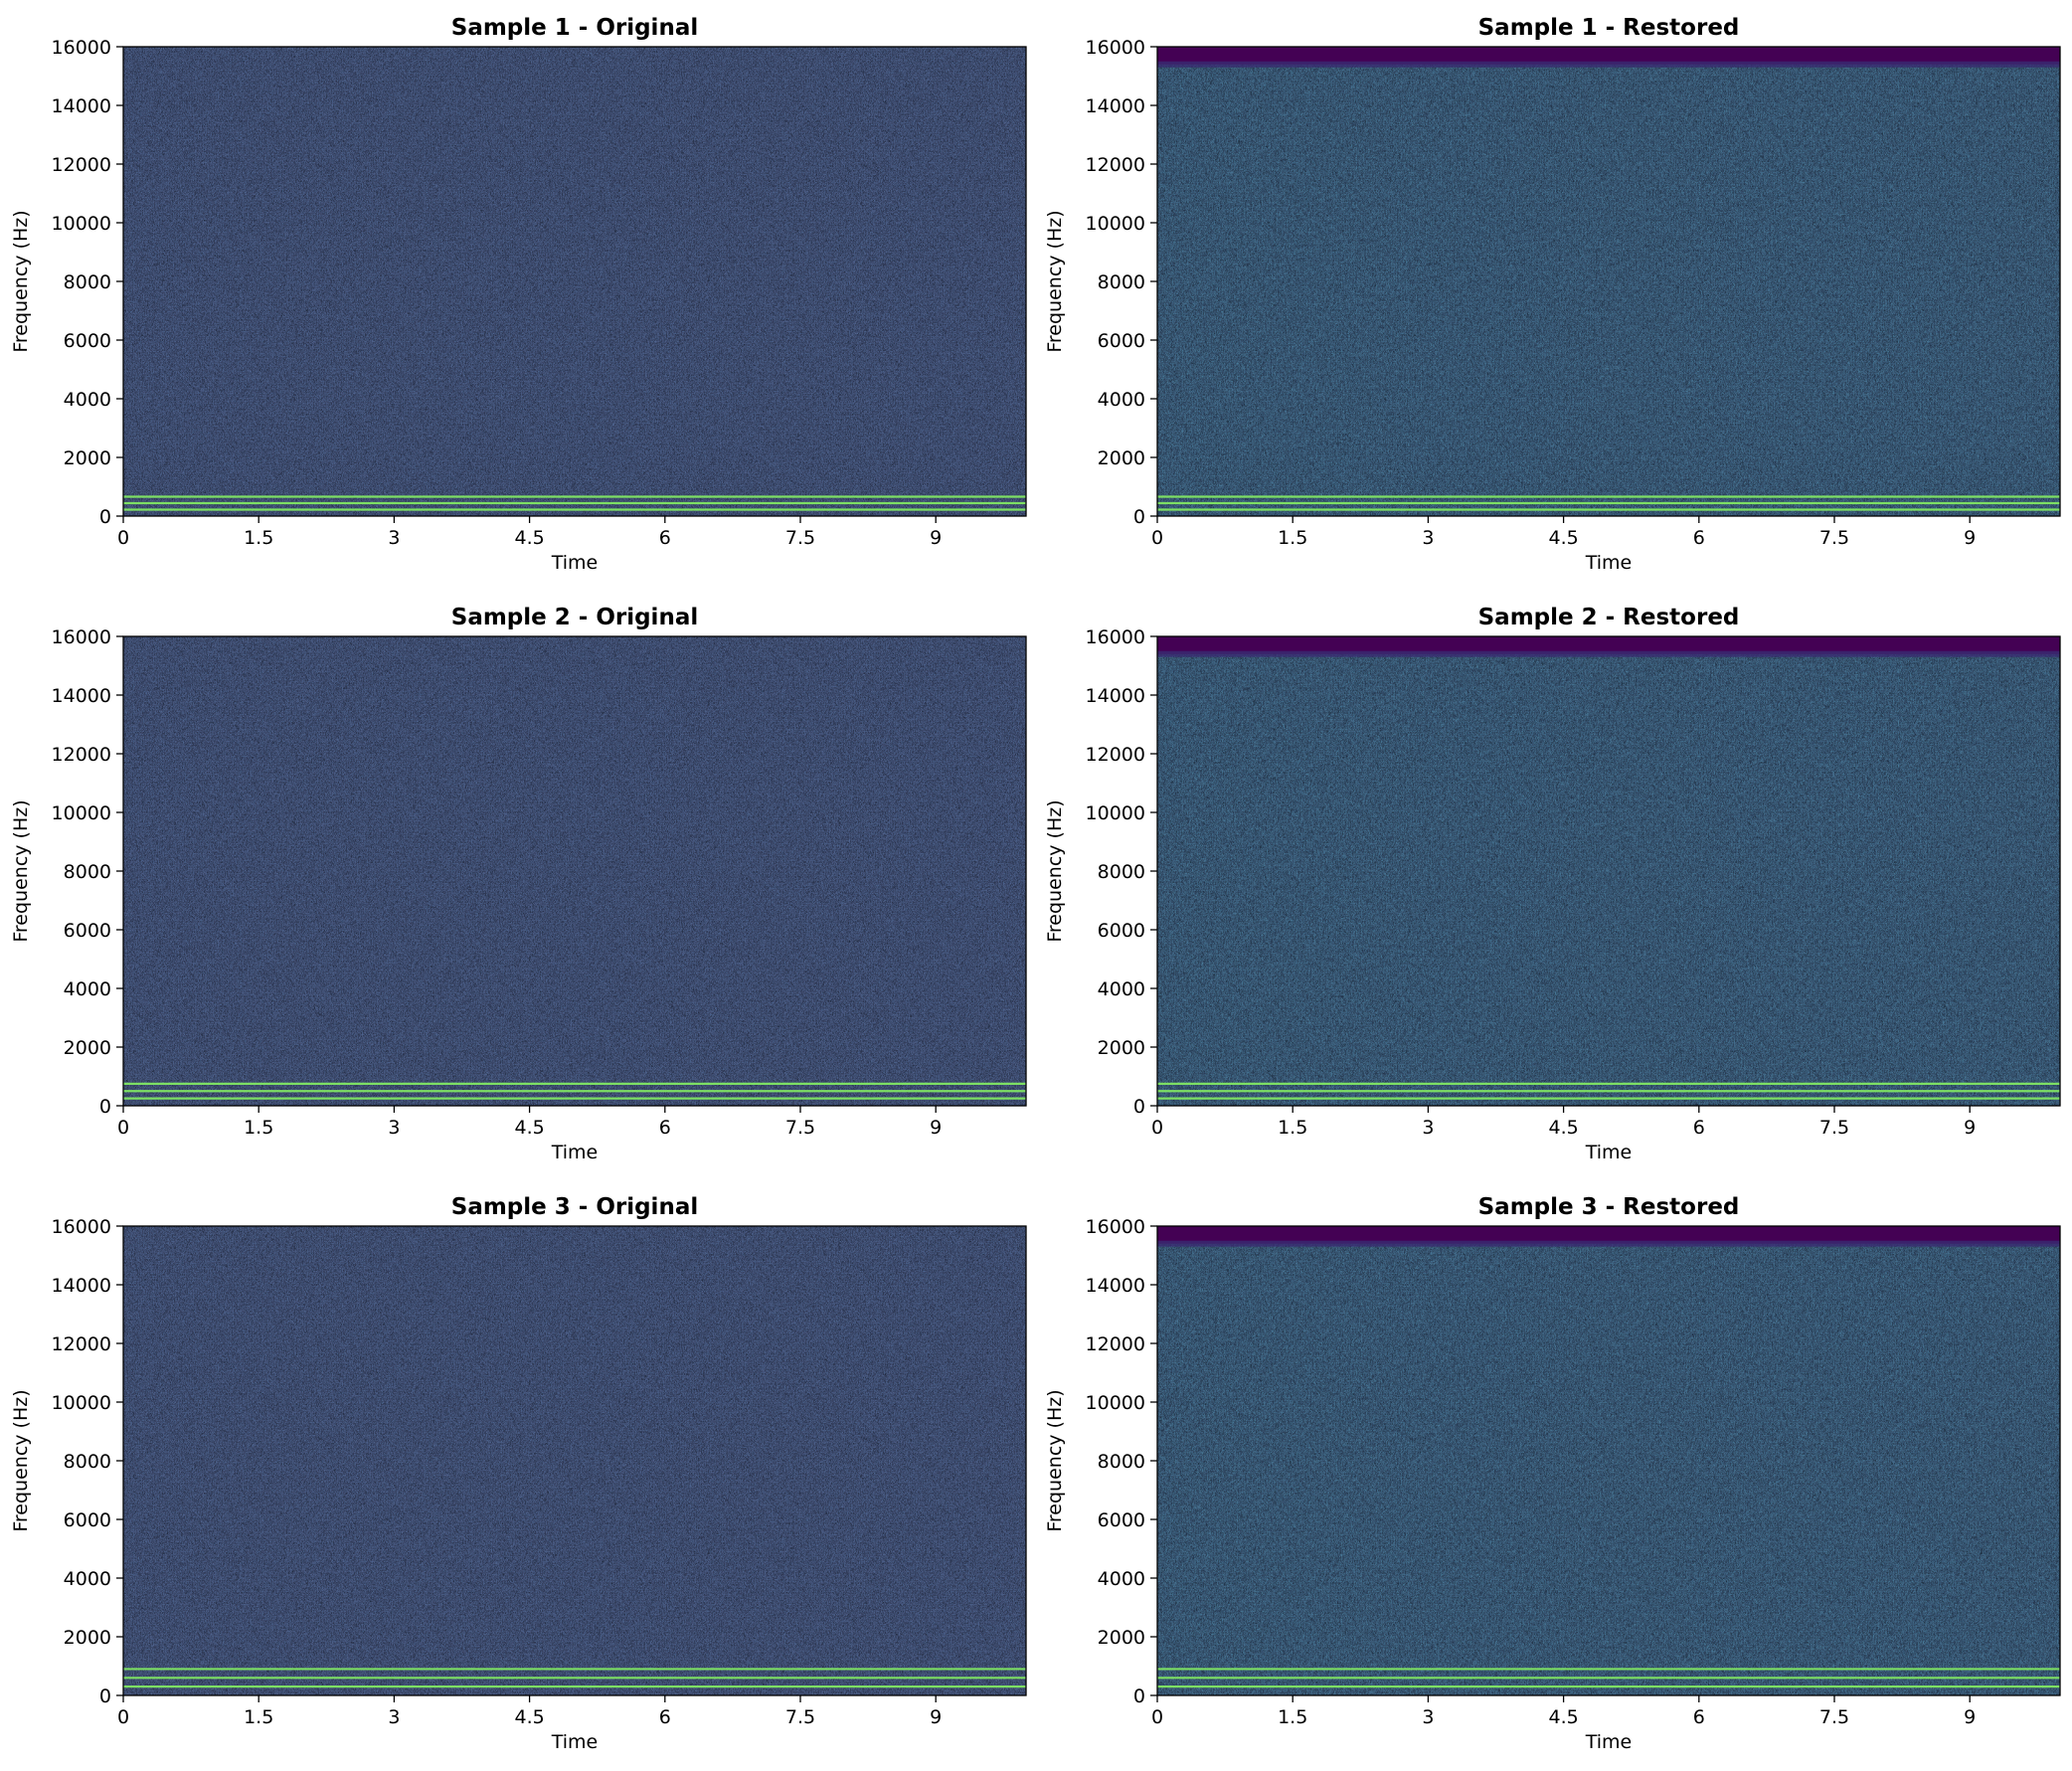 The image size is (2072, 1771). Describe the element at coordinates (1609, 1207) in the screenshot. I see `panel-title: Sample 3 - Restored` at that location.